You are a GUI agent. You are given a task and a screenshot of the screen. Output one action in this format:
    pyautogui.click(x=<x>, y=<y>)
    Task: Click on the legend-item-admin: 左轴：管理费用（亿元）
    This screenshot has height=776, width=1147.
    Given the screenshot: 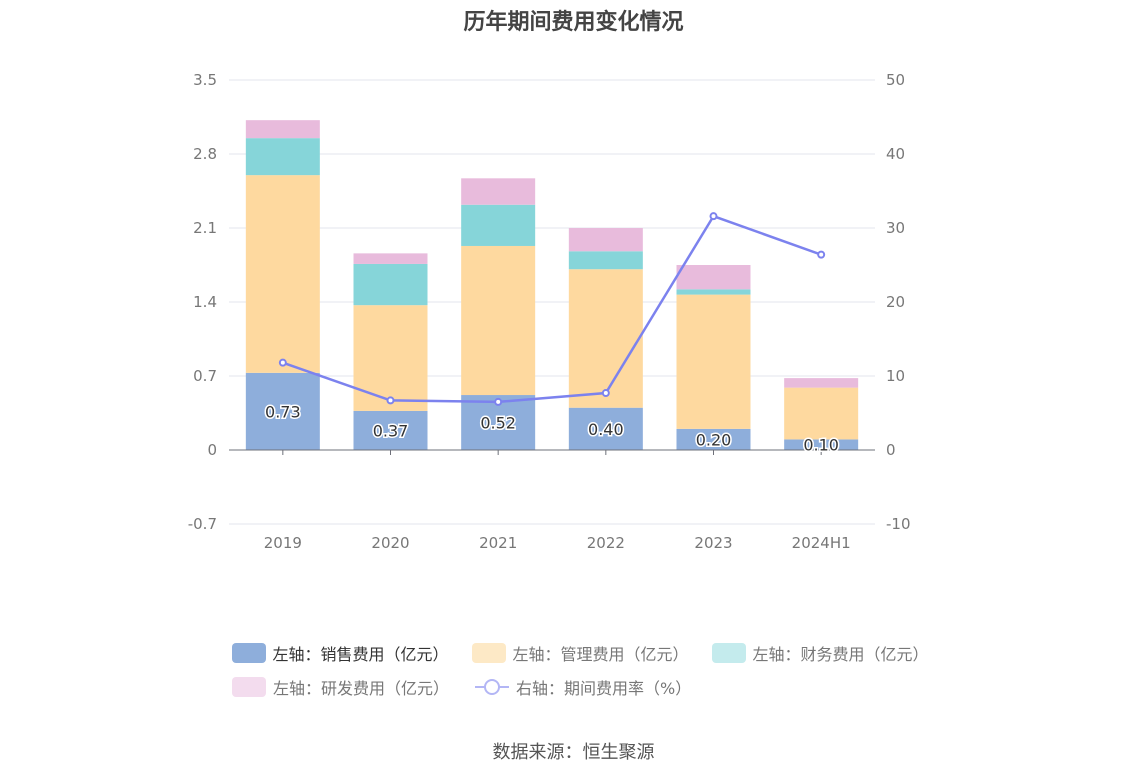 What is the action you would take?
    pyautogui.click(x=580, y=653)
    